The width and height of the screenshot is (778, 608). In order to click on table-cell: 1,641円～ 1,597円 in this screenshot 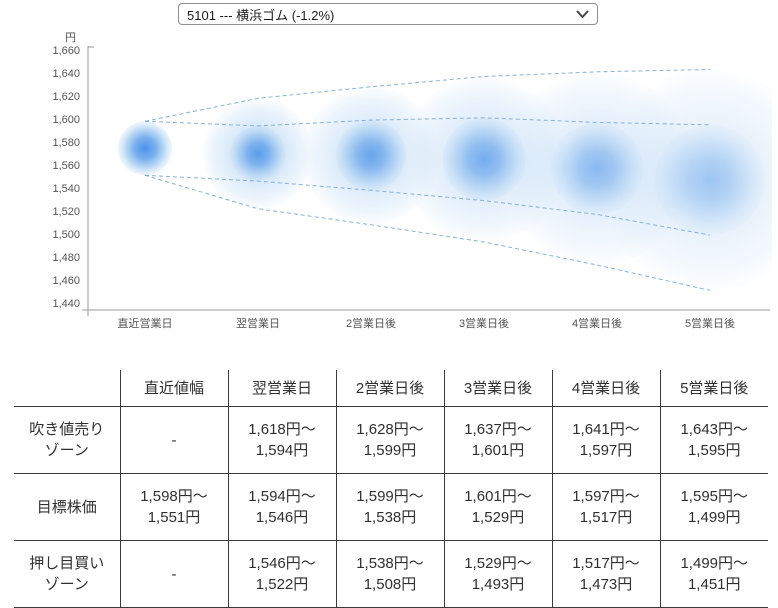, I will do `click(606, 440)`.